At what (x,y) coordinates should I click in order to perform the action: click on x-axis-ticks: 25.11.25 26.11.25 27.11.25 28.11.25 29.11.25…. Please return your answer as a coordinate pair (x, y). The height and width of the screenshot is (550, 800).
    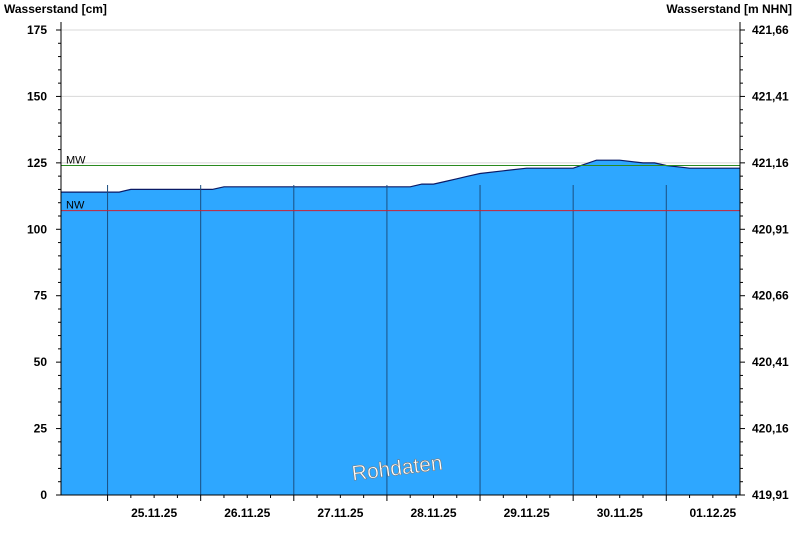
    Looking at the image, I should click on (422, 507).